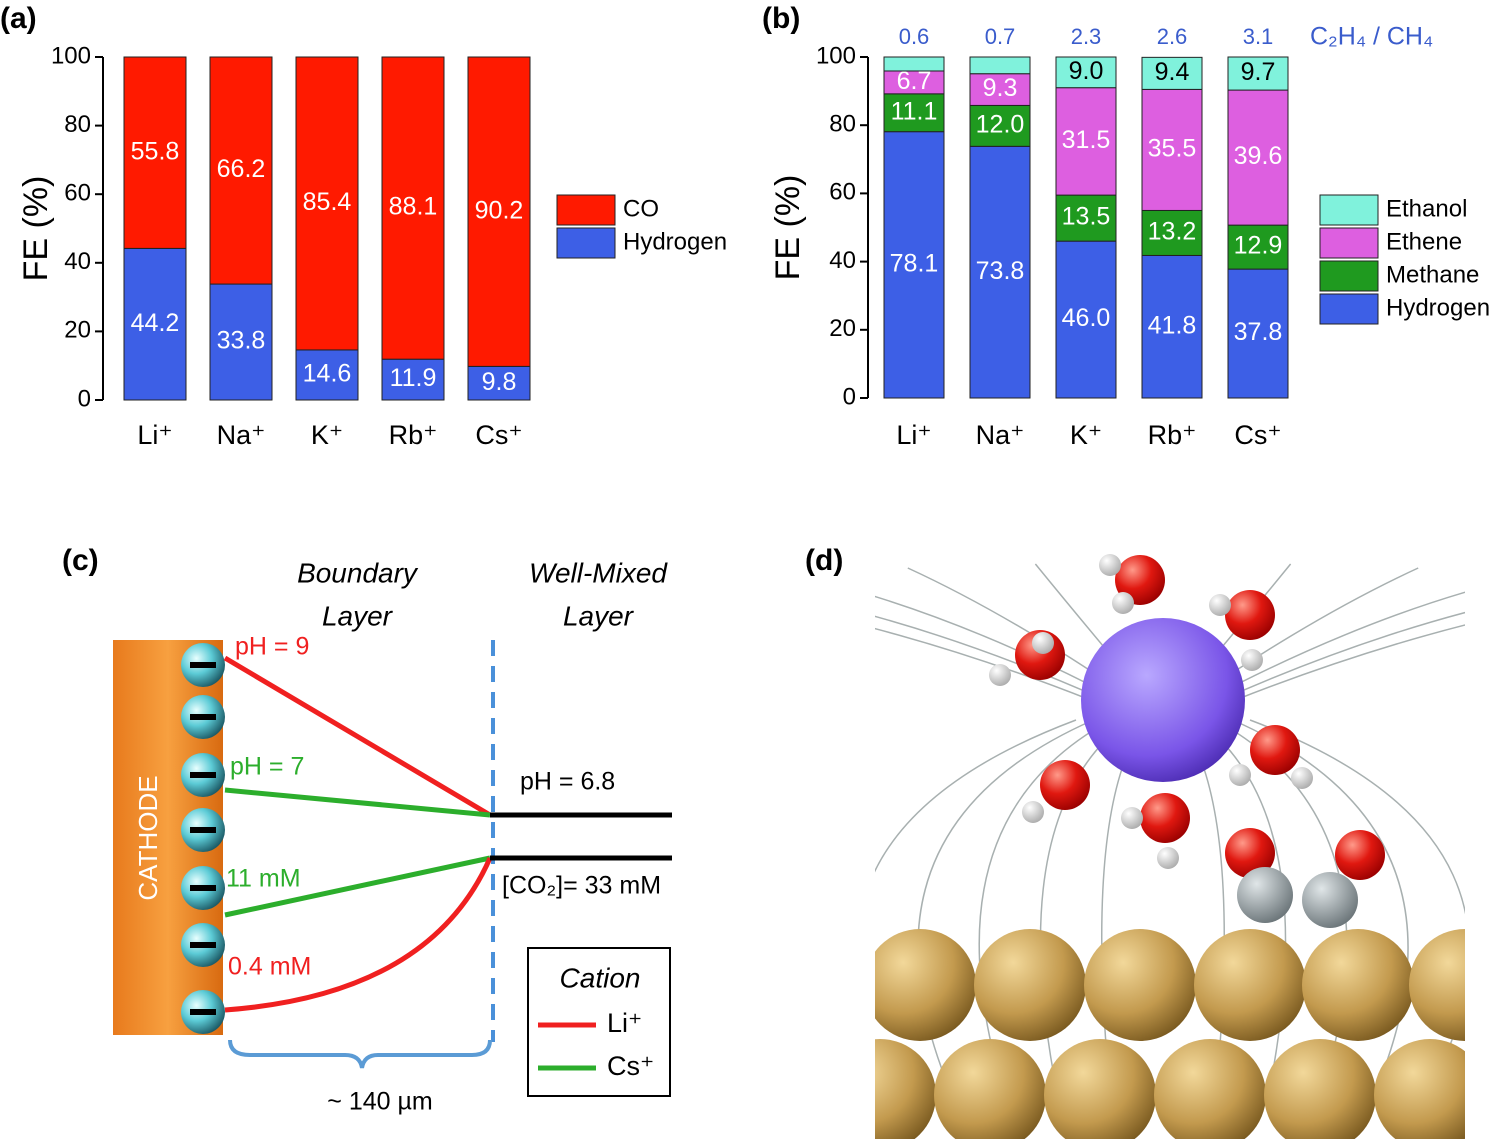  What do you see at coordinates (360, 1054) in the screenshot?
I see `brace` at bounding box center [360, 1054].